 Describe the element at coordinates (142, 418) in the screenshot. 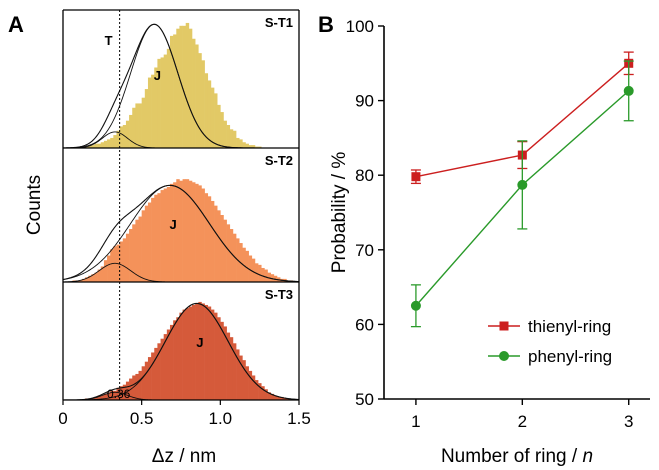

I see `x-tick-label: 0.5` at that location.